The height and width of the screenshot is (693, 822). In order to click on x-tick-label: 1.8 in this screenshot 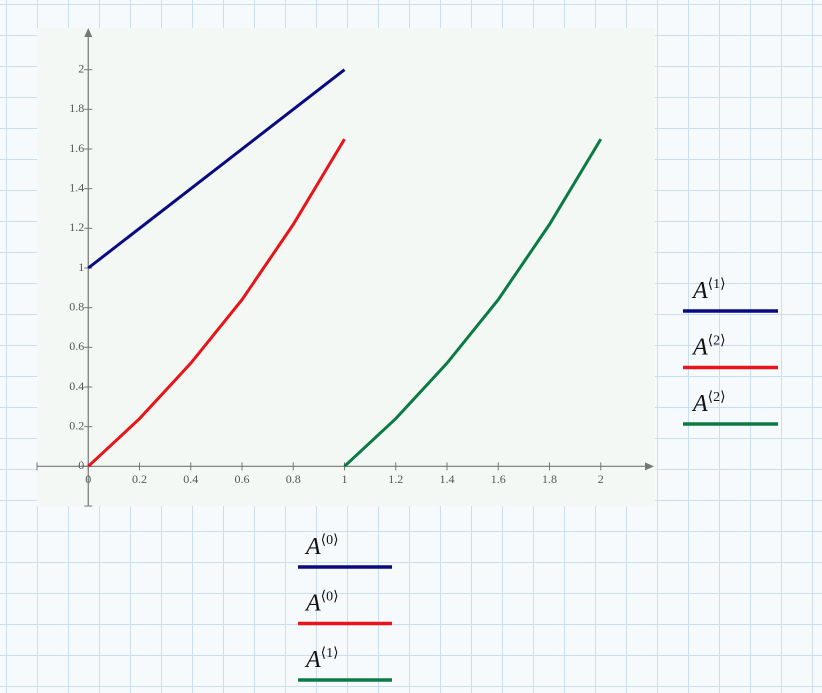, I will do `click(549, 479)`.